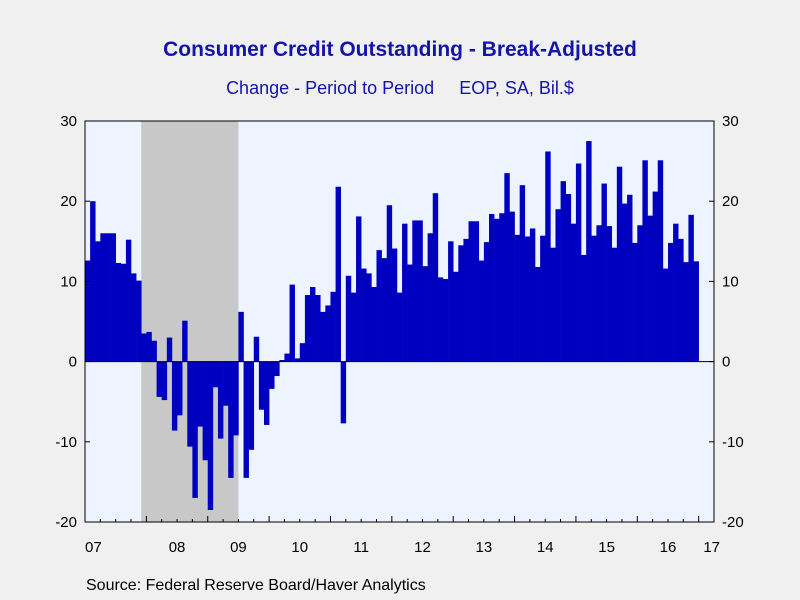 This screenshot has width=800, height=600. What do you see at coordinates (726, 362) in the screenshot?
I see `y-tick-label-right: 0` at bounding box center [726, 362].